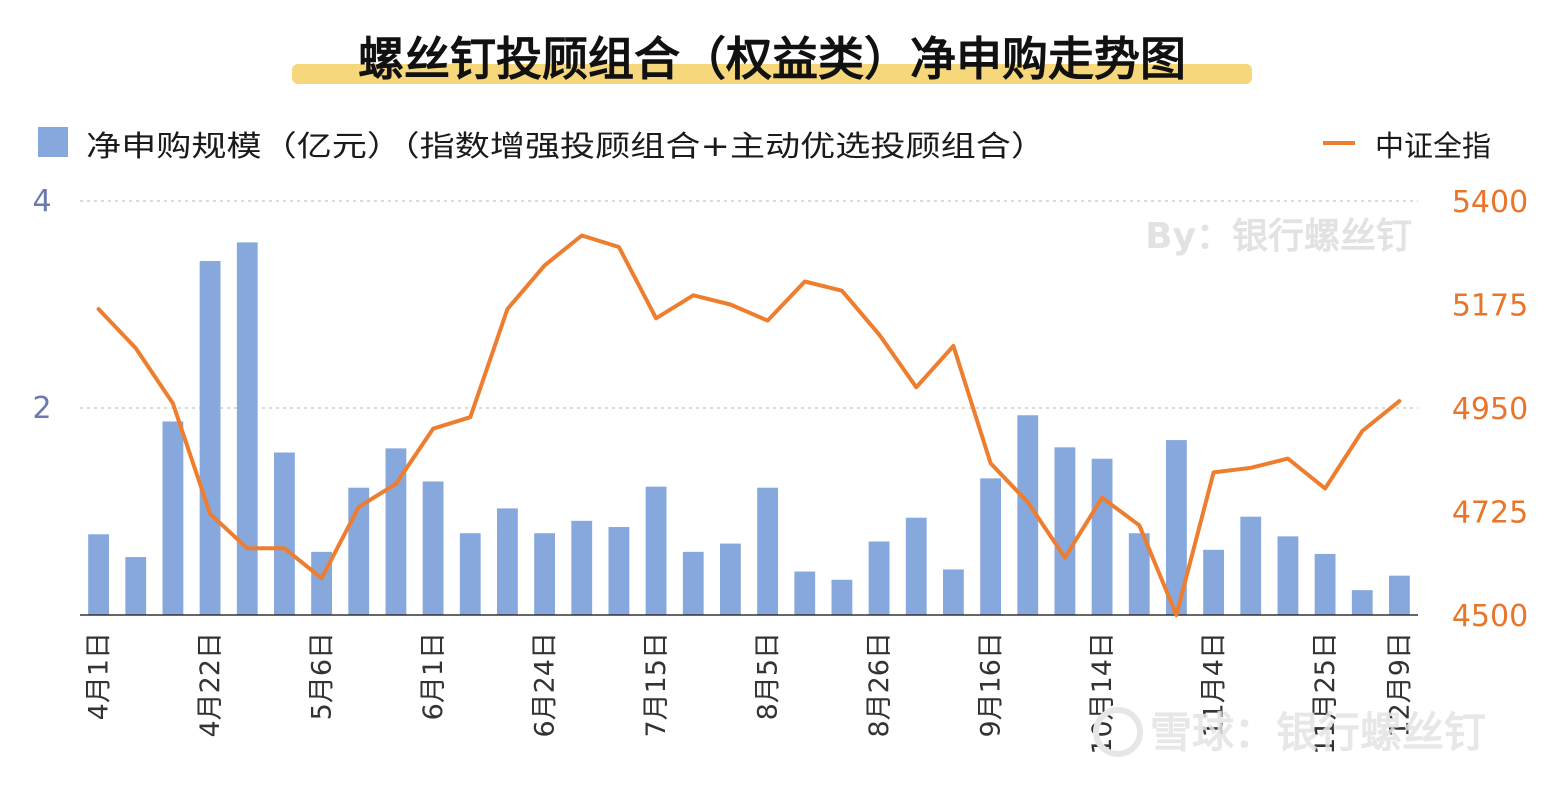 Image resolution: width=1558 pixels, height=786 pixels. What do you see at coordinates (53, 142) in the screenshot?
I see `legend-bar-swatch` at bounding box center [53, 142].